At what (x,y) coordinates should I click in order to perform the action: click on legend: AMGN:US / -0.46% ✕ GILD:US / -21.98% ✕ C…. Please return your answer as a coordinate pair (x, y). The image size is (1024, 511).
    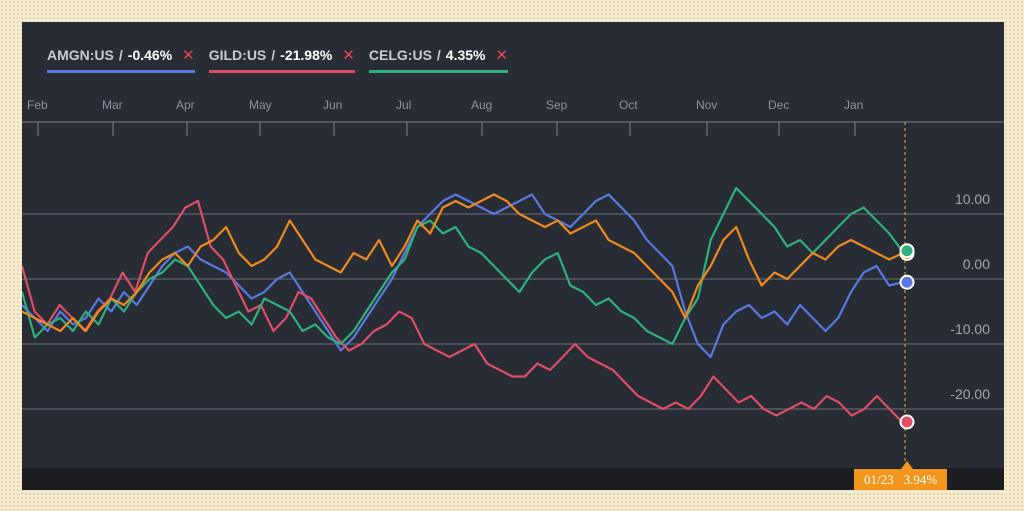
    Looking at the image, I should click on (278, 59).